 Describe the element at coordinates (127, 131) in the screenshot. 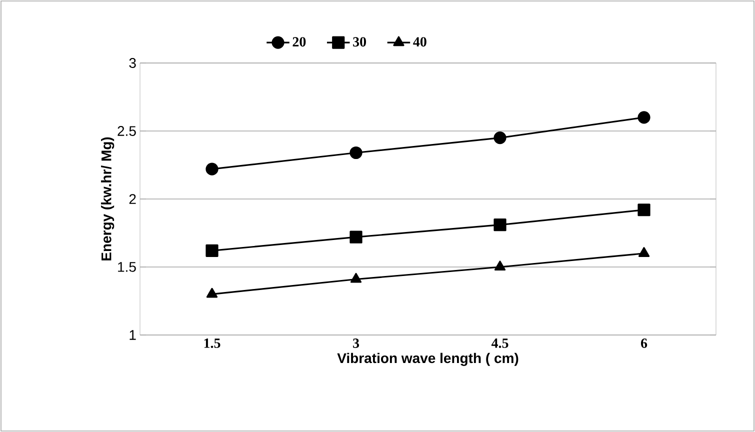

I see `y-tick-label: 2.5` at that location.